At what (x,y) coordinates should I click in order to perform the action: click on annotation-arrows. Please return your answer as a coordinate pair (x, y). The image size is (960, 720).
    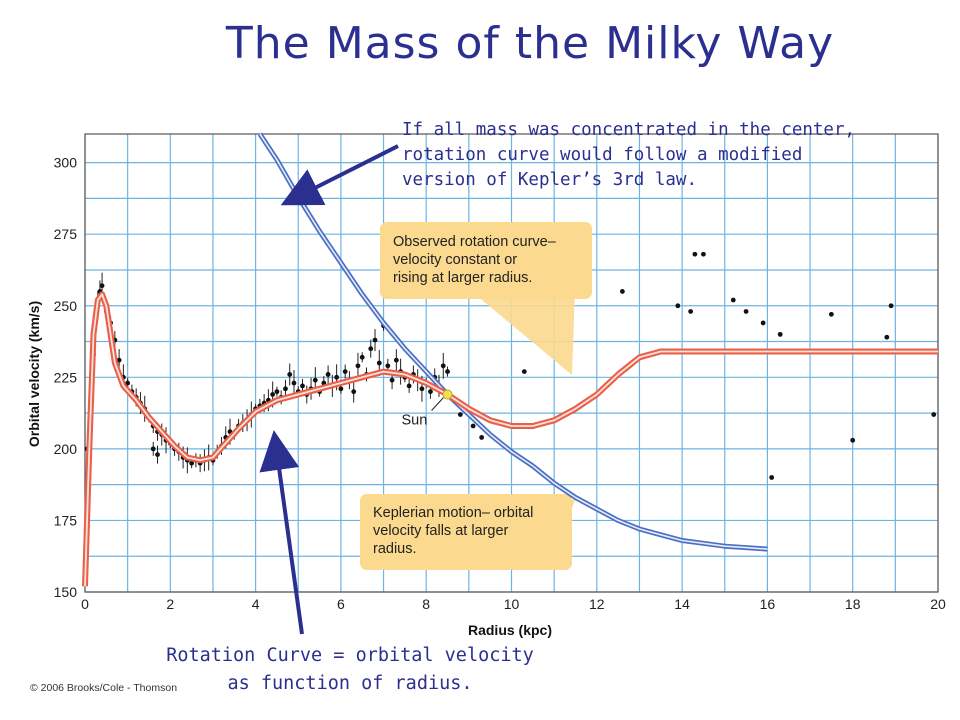
    Looking at the image, I should click on (329, 389).